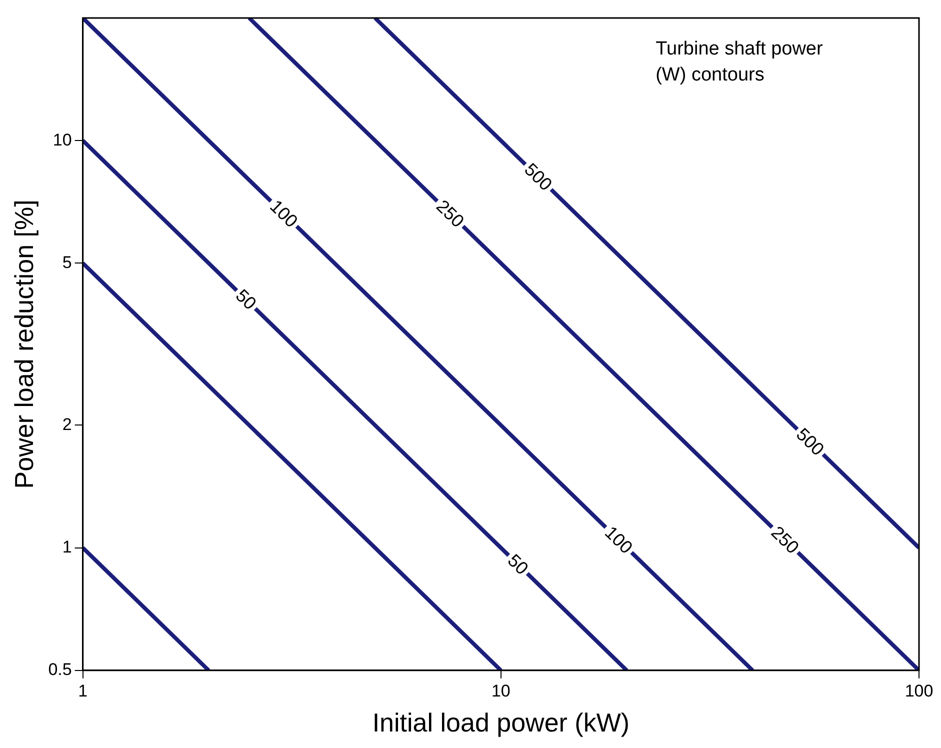 Image resolution: width=941 pixels, height=748 pixels. I want to click on y-tick-label: 1, so click(67, 547).